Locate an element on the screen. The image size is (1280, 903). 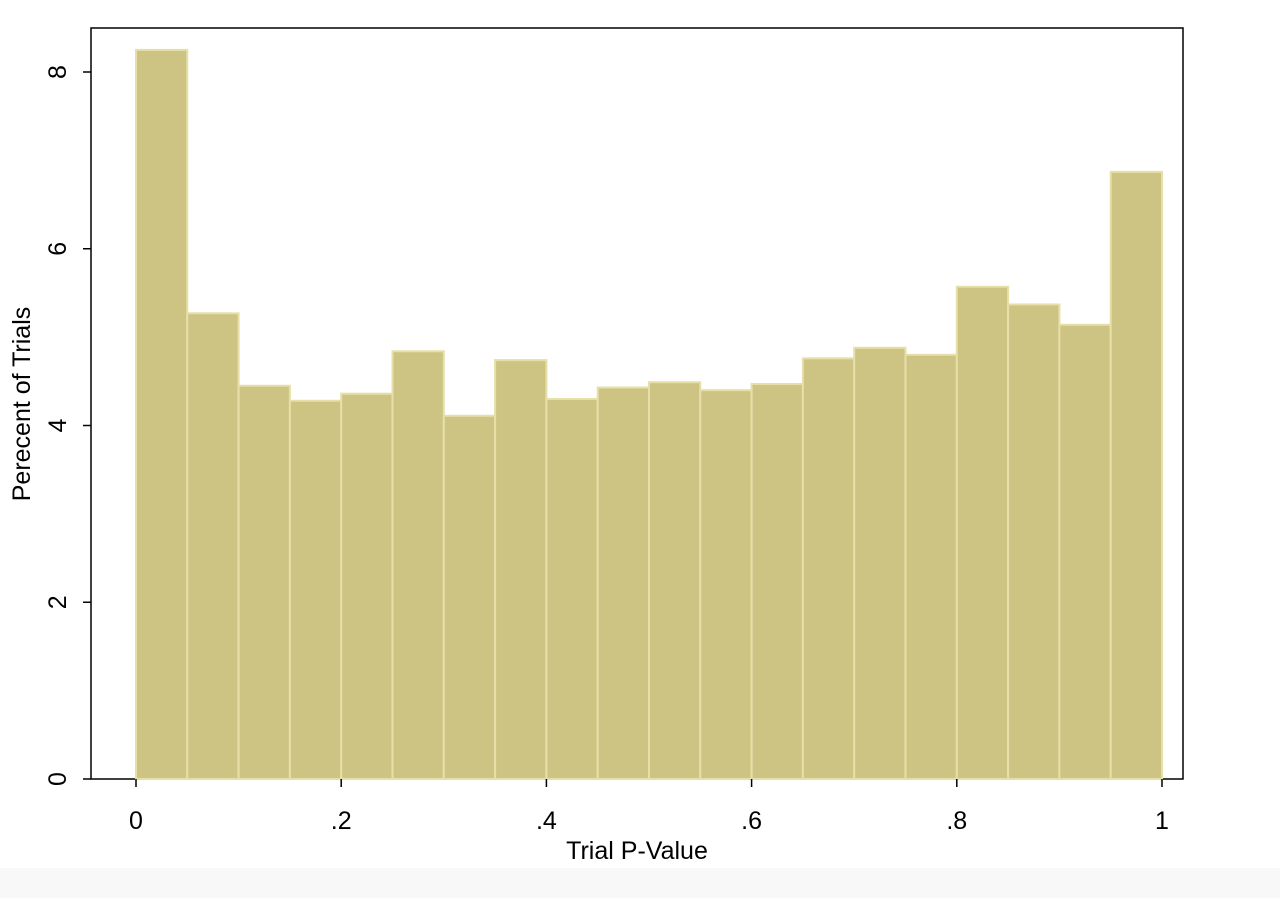
x-axis: 0 .2 .4 .6 .8 1 is located at coordinates (649, 807).